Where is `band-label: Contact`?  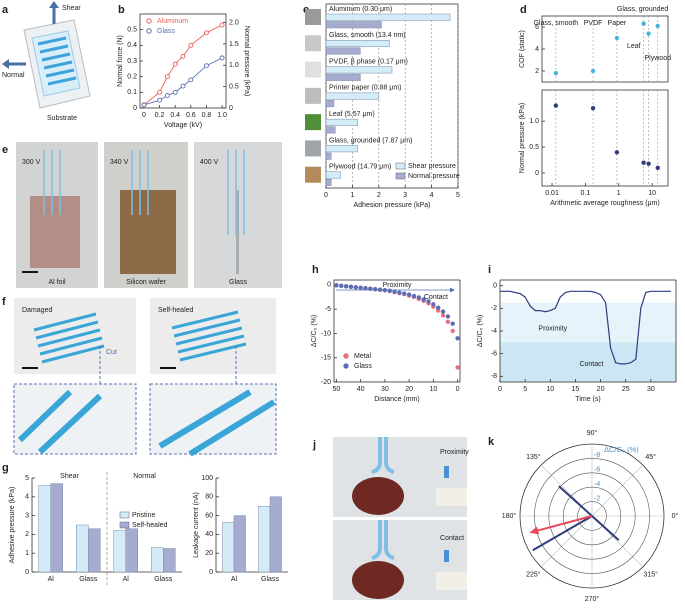
band-label: Contact is located at coordinates (591, 364).